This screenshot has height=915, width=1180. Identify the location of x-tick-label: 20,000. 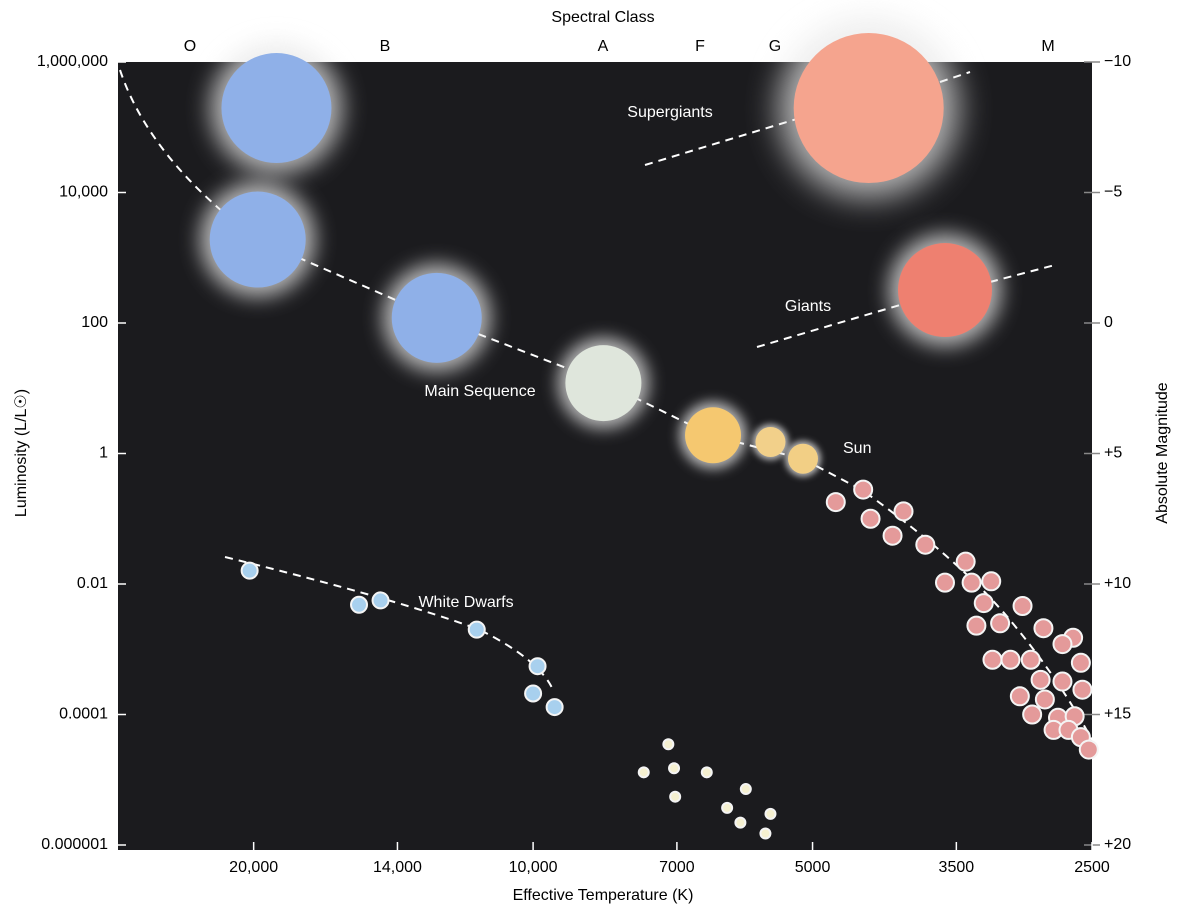
(253, 867).